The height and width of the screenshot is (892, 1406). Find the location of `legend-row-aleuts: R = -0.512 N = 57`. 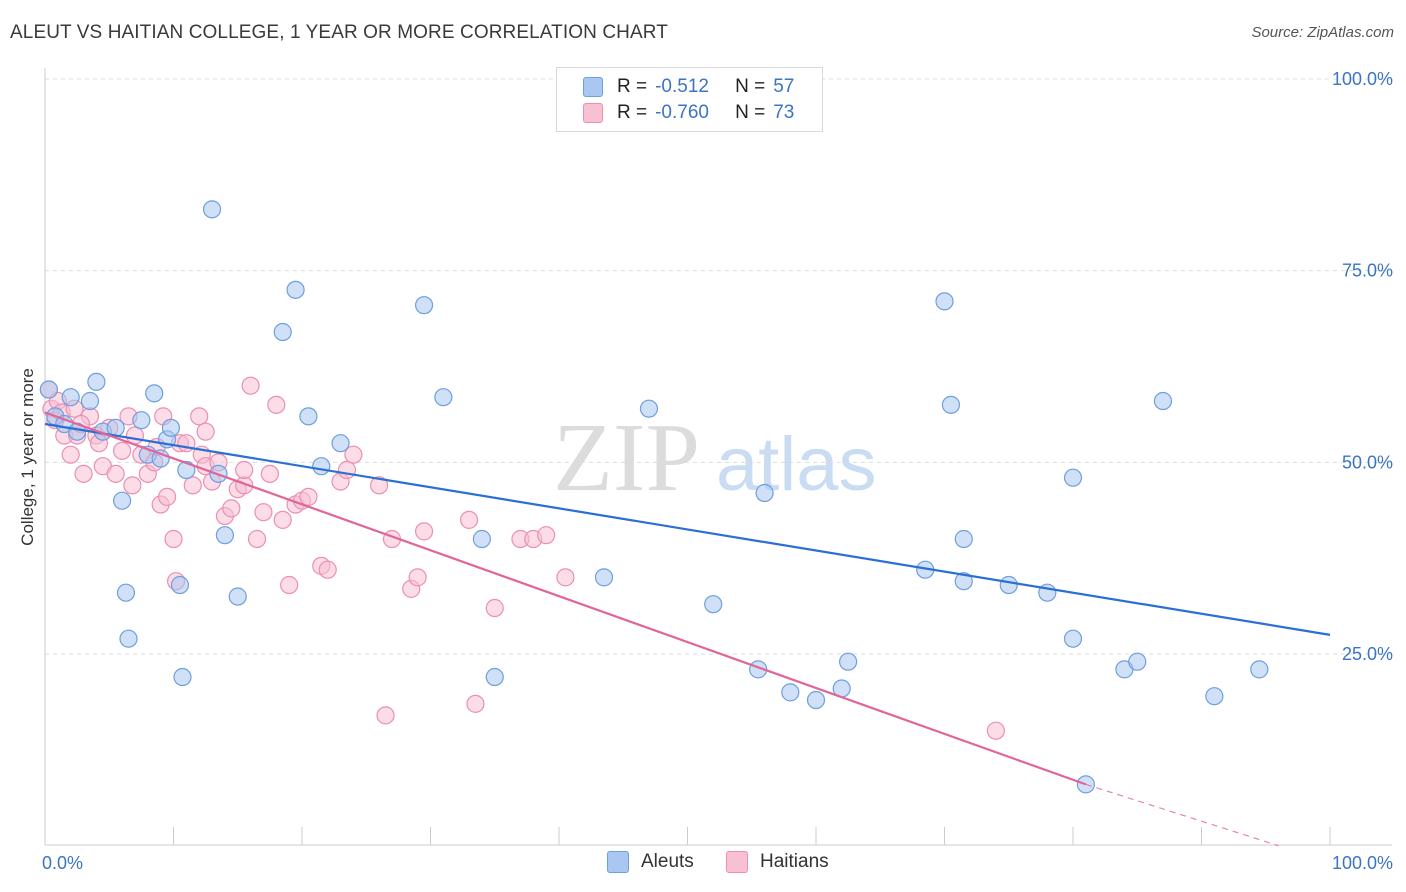

legend-row-aleuts: R = -0.512 N = 57 is located at coordinates (688, 87).